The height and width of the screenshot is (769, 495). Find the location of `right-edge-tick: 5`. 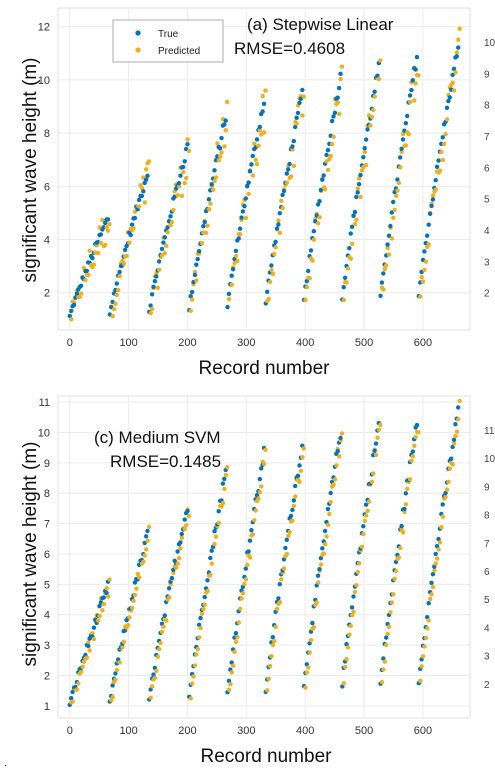

right-edge-tick: 5 is located at coordinates (487, 200).